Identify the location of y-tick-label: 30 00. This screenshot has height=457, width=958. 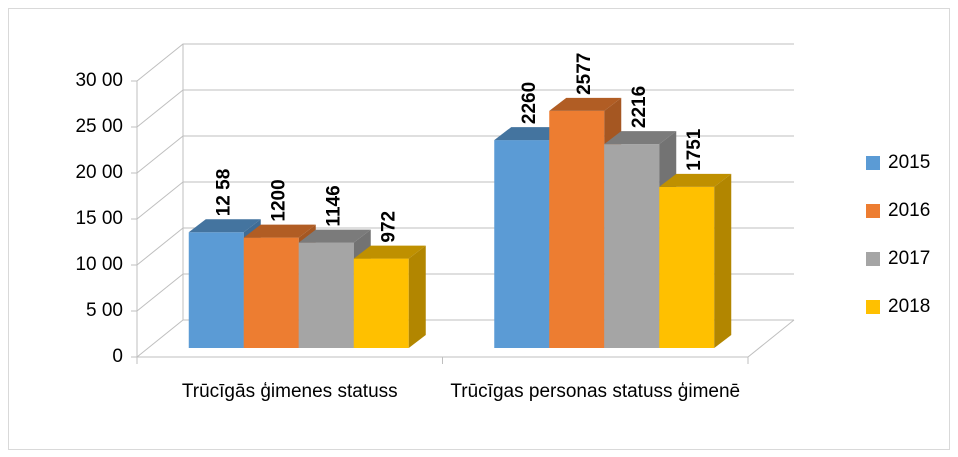
(99, 80).